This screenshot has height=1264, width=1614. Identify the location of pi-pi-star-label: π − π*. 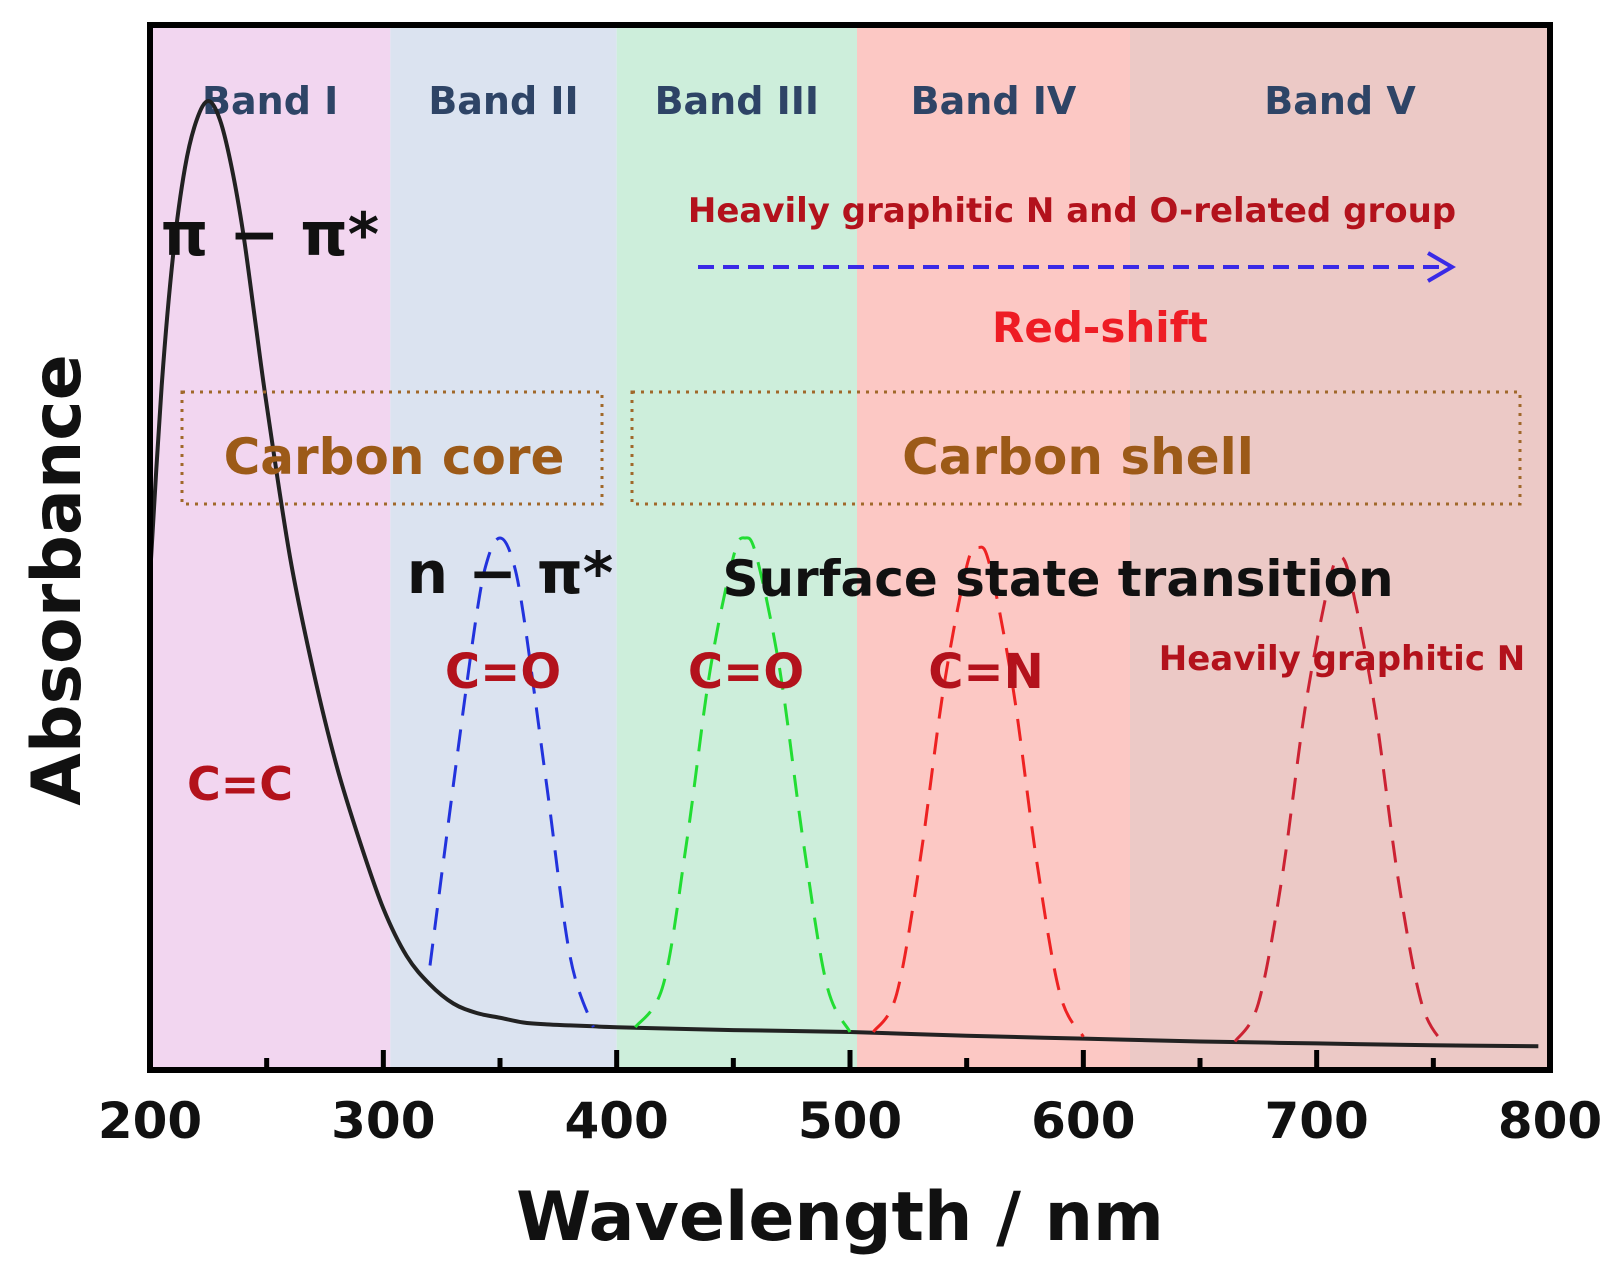
(270, 235).